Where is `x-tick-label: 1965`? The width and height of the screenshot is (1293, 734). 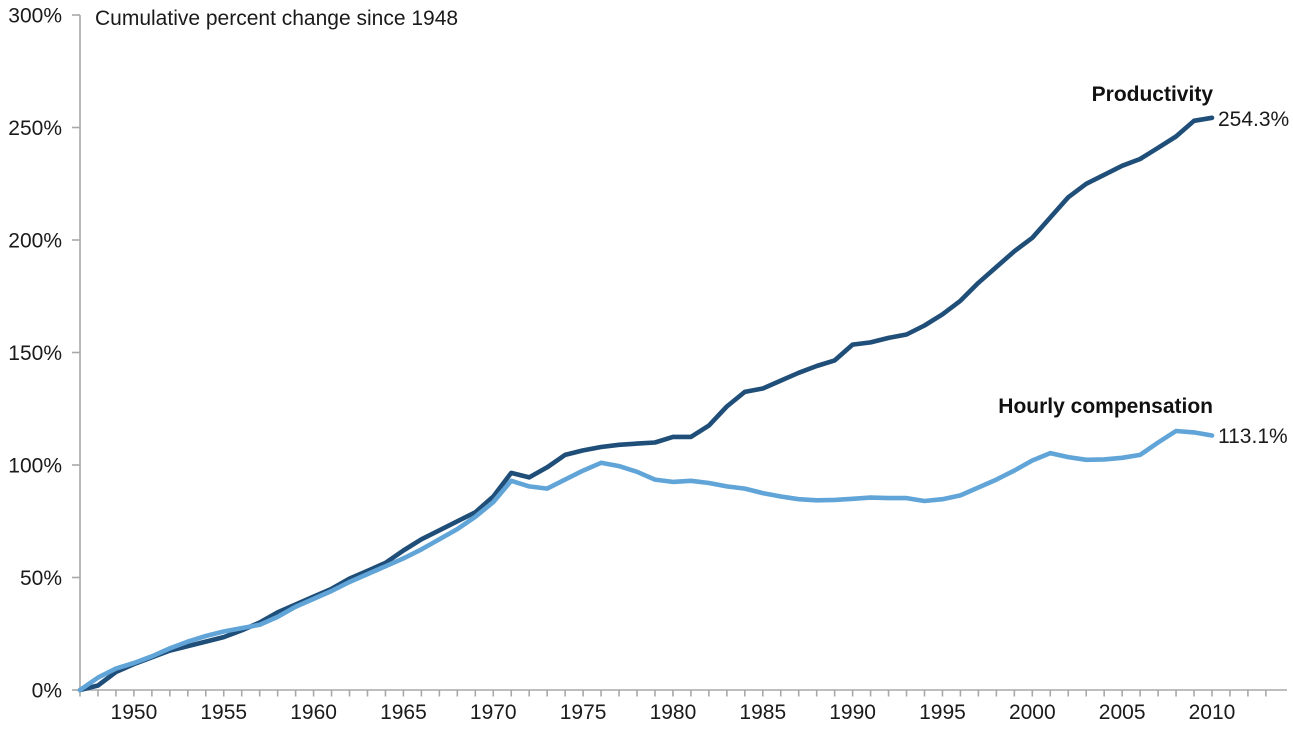 x-tick-label: 1965 is located at coordinates (403, 712).